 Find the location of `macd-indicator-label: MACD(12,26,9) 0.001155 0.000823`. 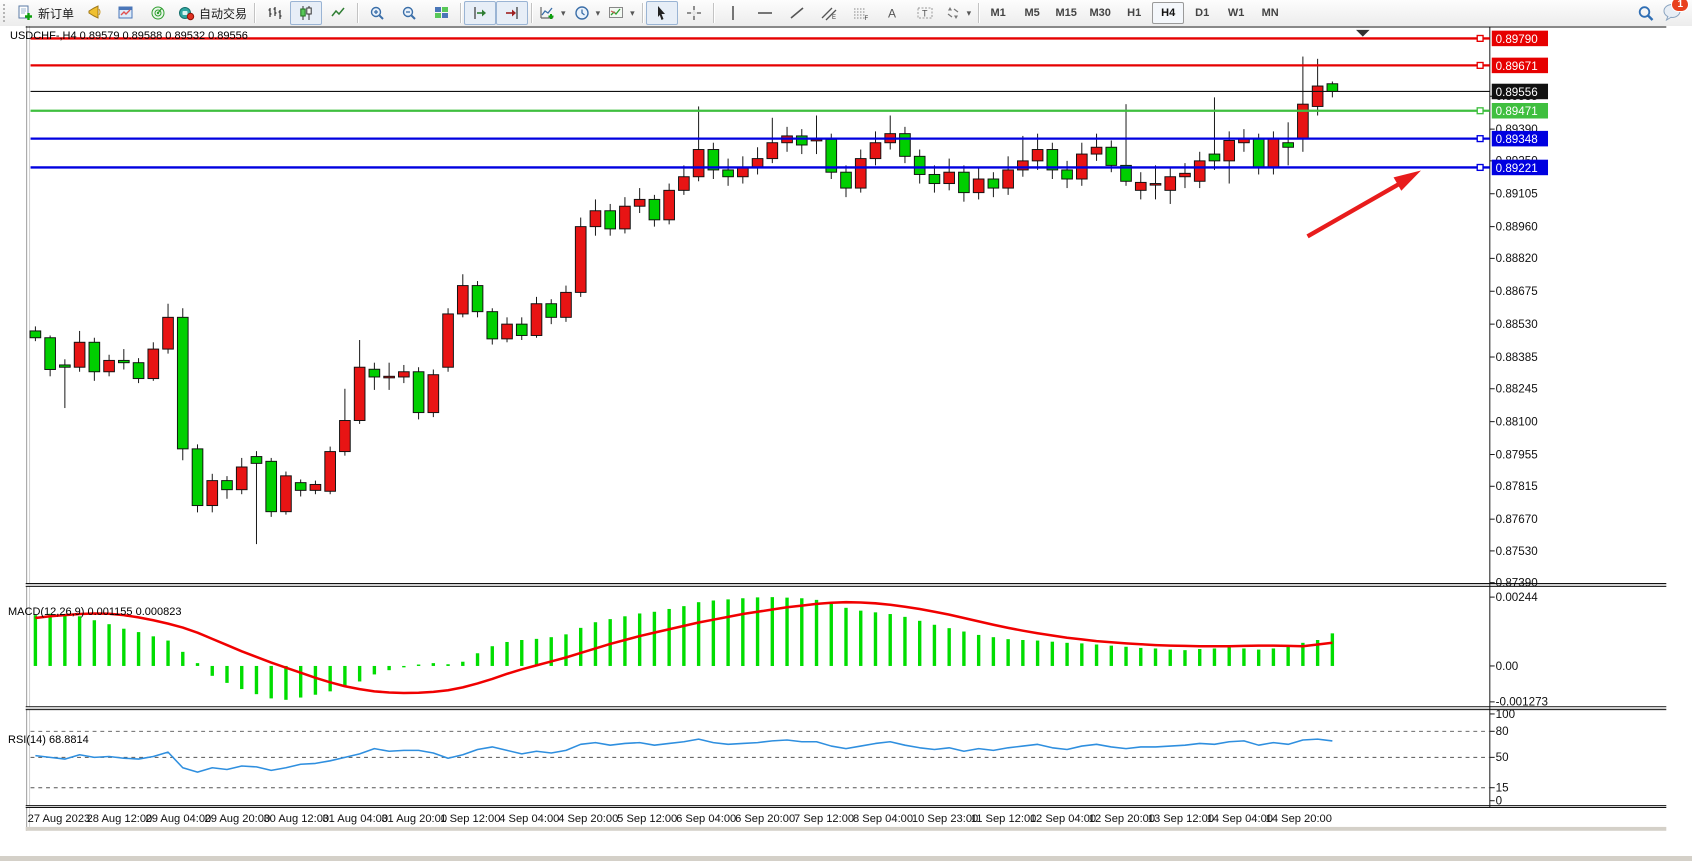

macd-indicator-label: MACD(12,26,9) 0.001155 0.000823 is located at coordinates (95, 612).